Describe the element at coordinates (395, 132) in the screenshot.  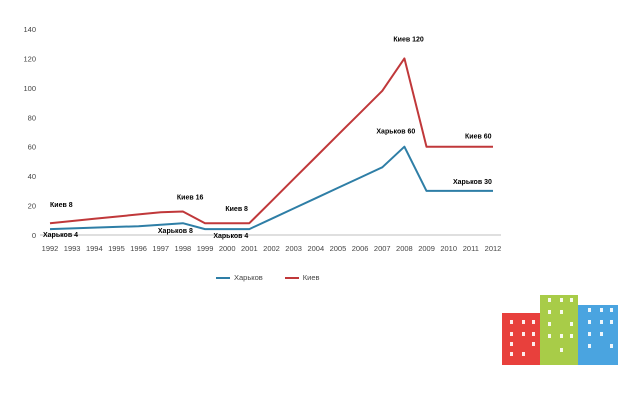
I see `data-label: Харьков 60` at that location.